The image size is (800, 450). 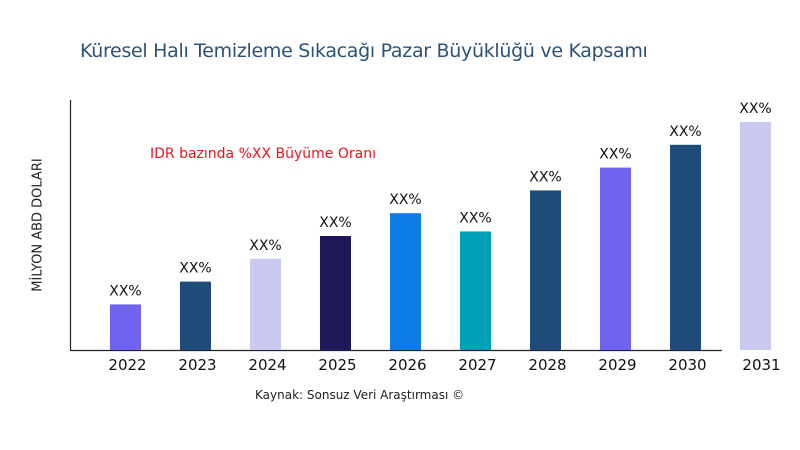 What do you see at coordinates (265, 304) in the screenshot?
I see `bar-2024` at bounding box center [265, 304].